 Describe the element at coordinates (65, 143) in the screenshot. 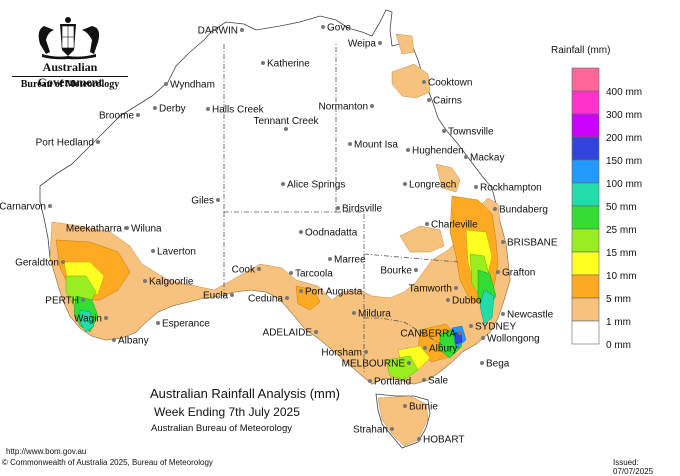

I see `place-label: Port Hedland` at that location.